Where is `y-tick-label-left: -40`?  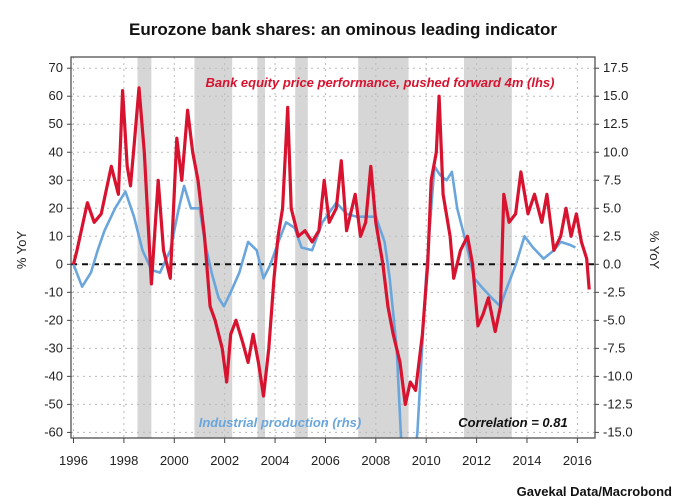 y-tick-label-left: -40 is located at coordinates (53, 375).